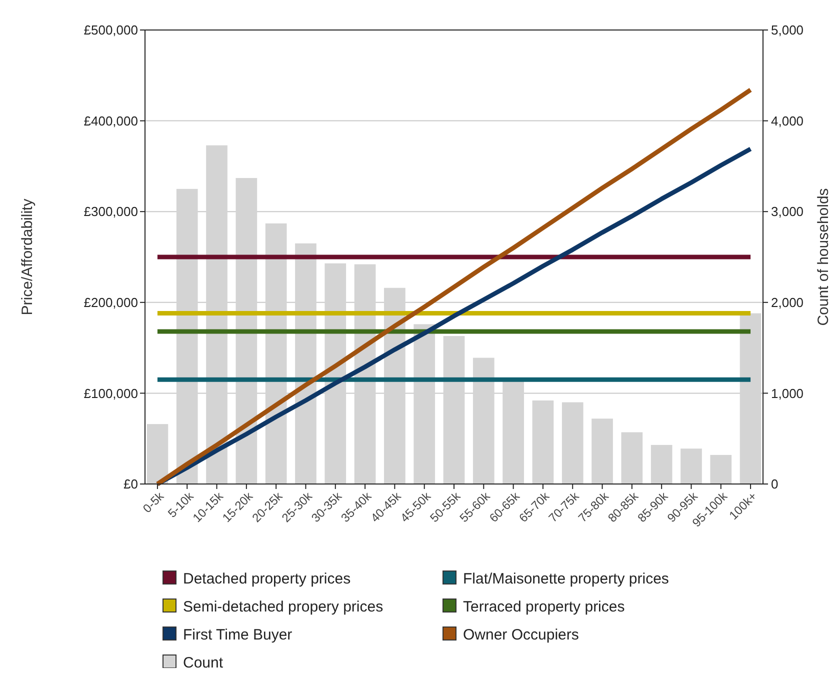 Image resolution: width=835 pixels, height=677 pixels. What do you see at coordinates (283, 607) in the screenshot?
I see `legend-label: Semi-detached propery prices` at bounding box center [283, 607].